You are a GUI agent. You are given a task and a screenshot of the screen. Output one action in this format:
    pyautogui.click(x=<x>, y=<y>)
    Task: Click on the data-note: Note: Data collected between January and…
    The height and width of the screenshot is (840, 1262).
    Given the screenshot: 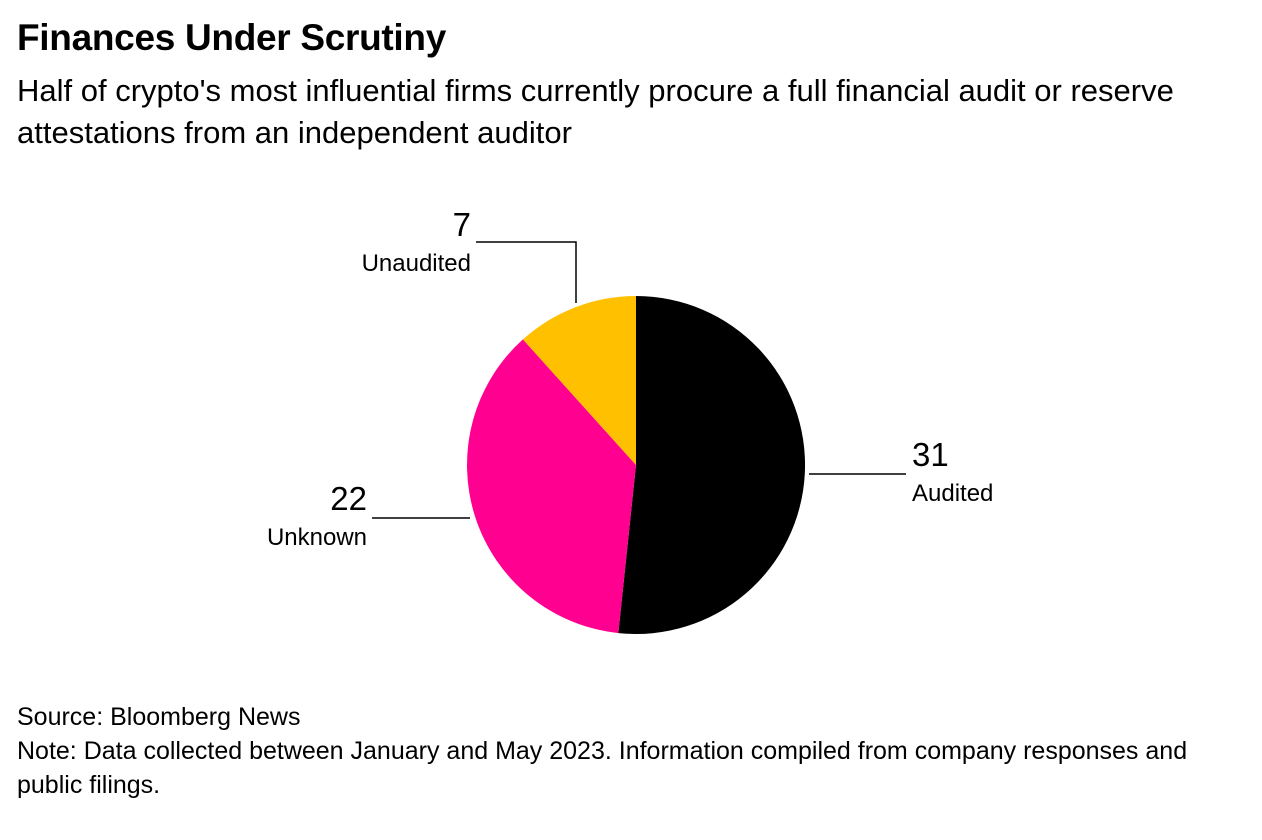 What is the action you would take?
    pyautogui.click(x=602, y=768)
    